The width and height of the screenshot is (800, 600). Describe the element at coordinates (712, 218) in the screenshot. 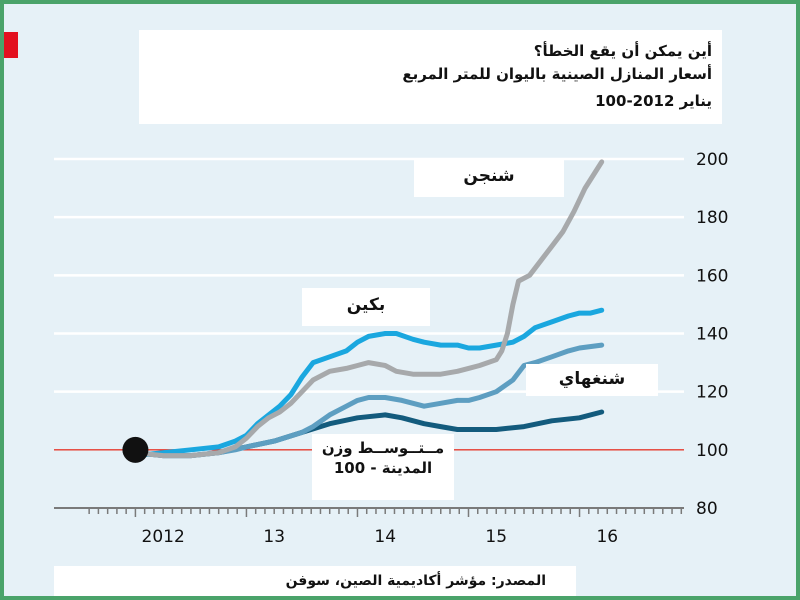

I see `y-tick-label: 180` at that location.